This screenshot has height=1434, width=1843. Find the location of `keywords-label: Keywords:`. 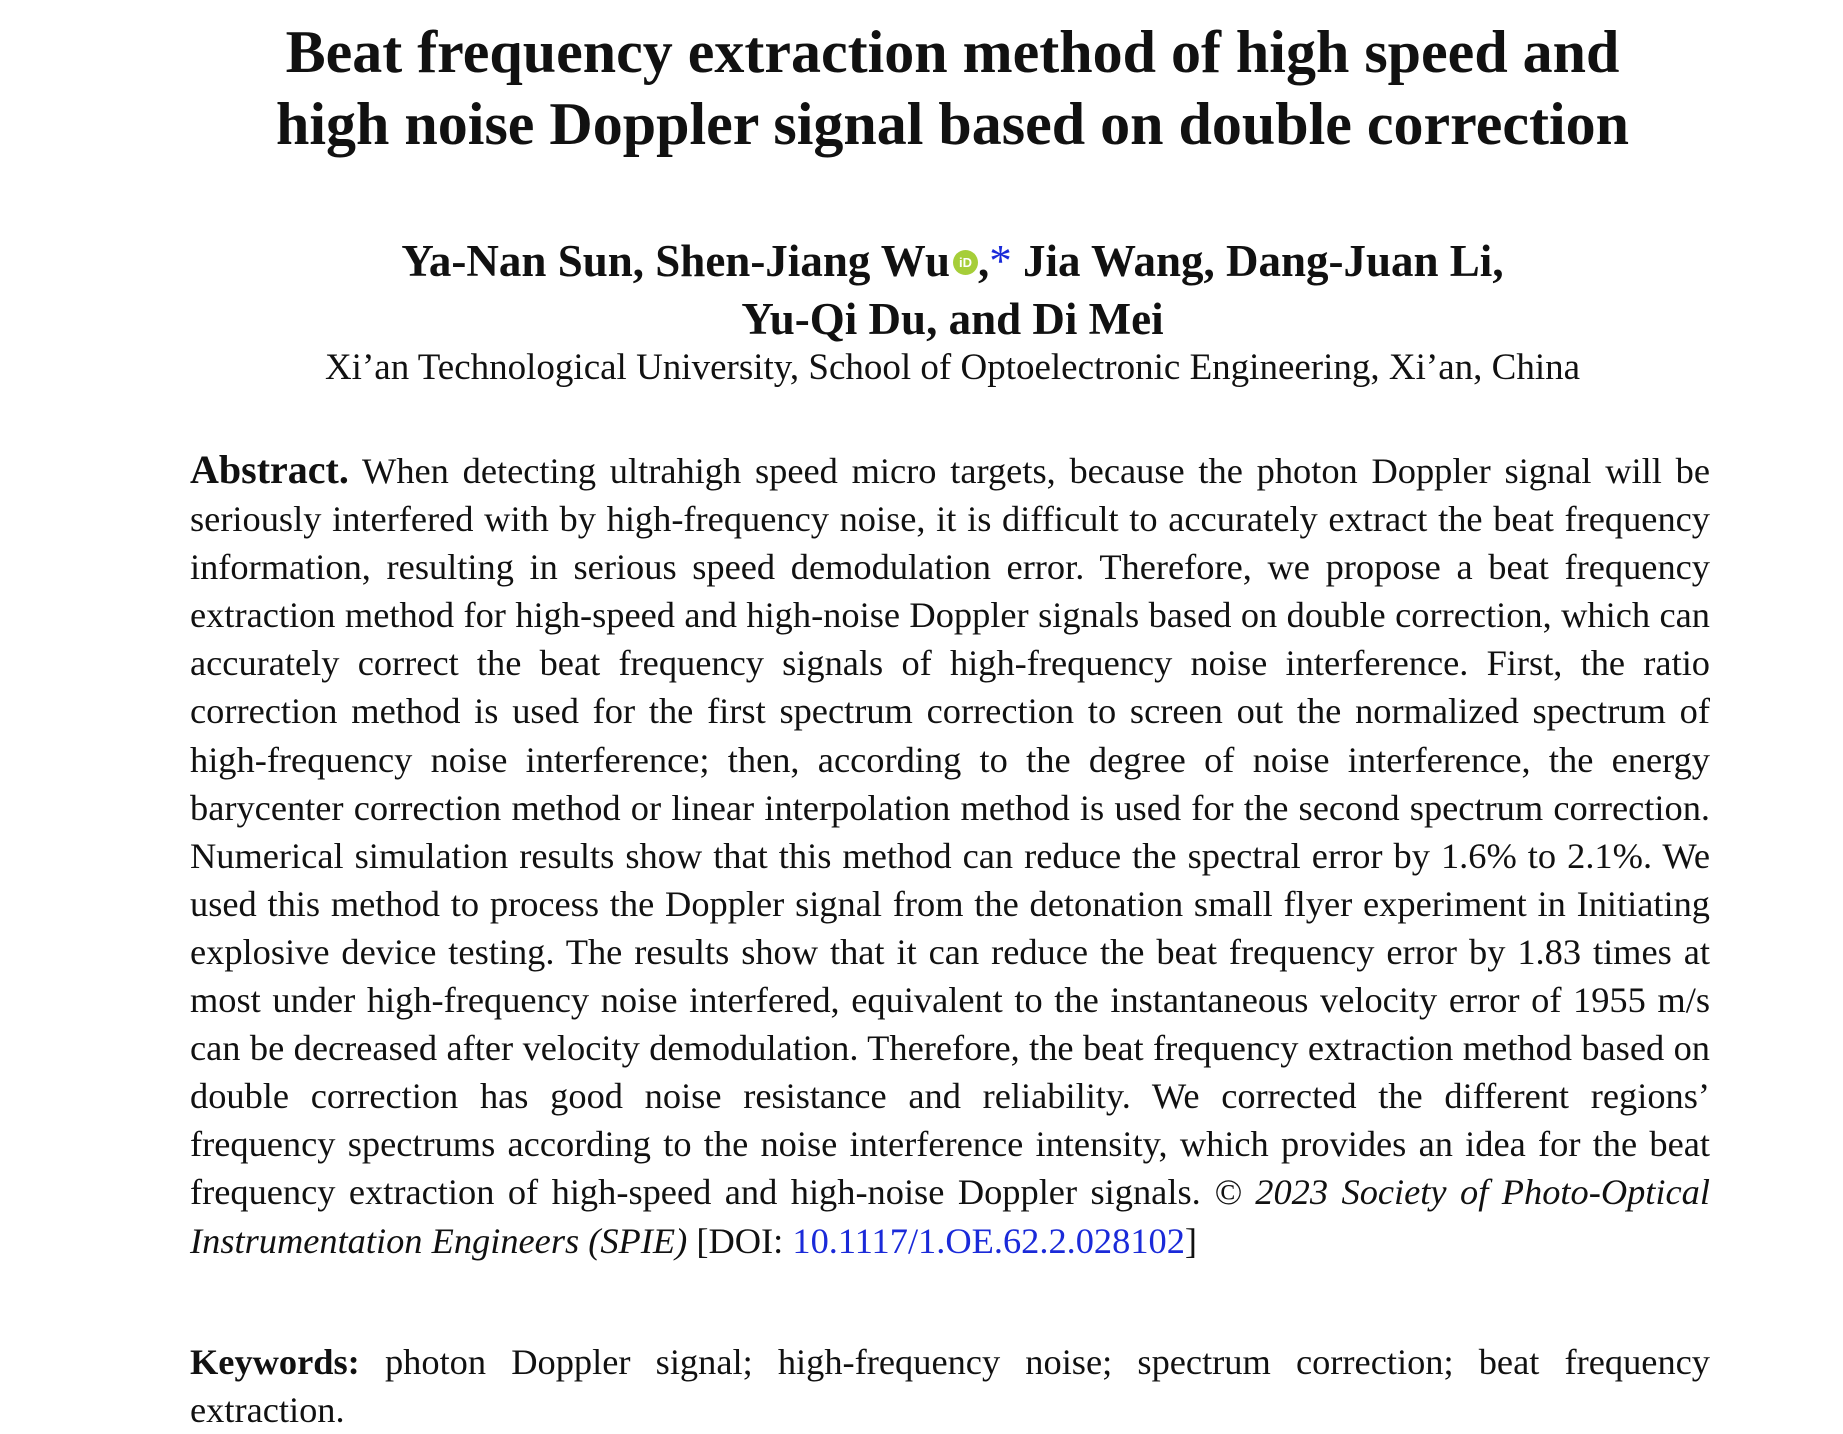

keywords-label: Keywords: is located at coordinates (275, 1362).